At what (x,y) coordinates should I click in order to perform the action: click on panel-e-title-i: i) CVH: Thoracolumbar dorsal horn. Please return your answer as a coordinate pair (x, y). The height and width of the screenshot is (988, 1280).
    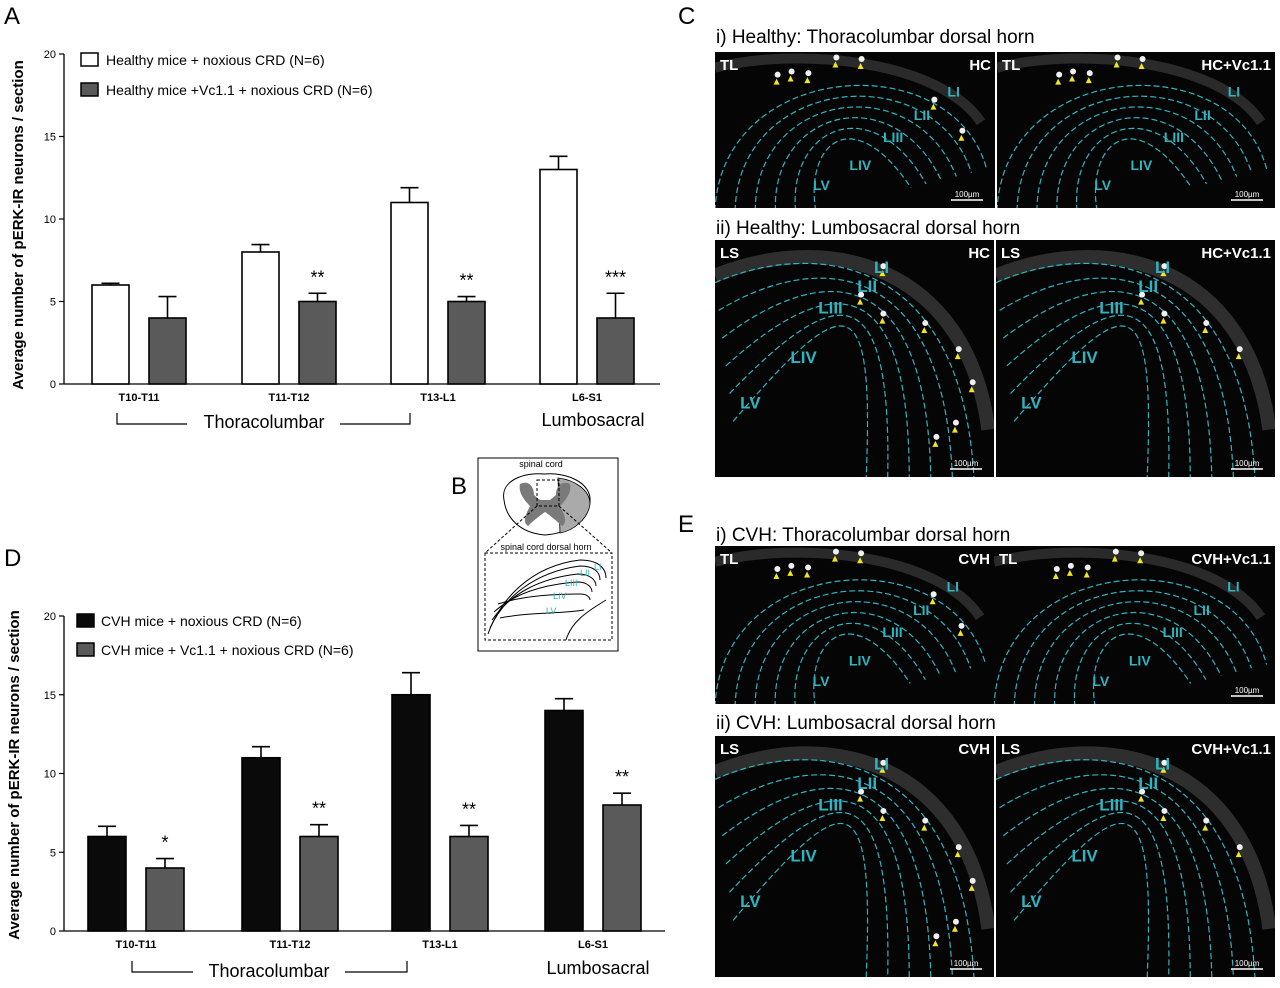
    Looking at the image, I should click on (863, 535).